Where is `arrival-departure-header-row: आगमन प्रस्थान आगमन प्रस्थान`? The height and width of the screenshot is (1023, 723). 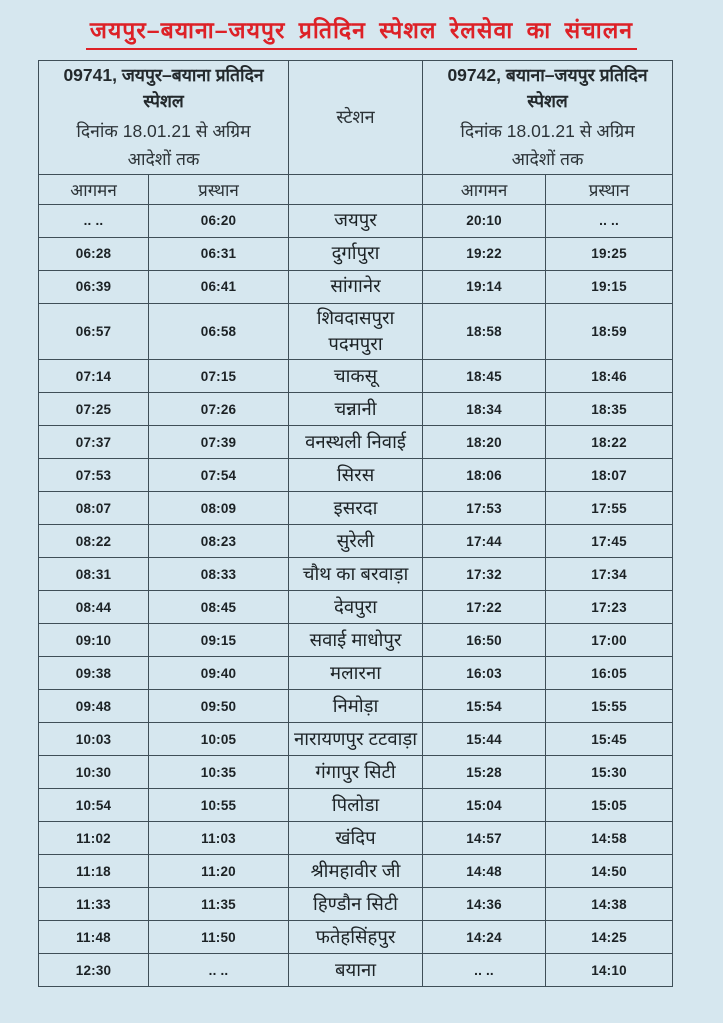
arrival-departure-header-row: आगमन प्रस्थान आगमन प्रस्थान is located at coordinates (356, 189).